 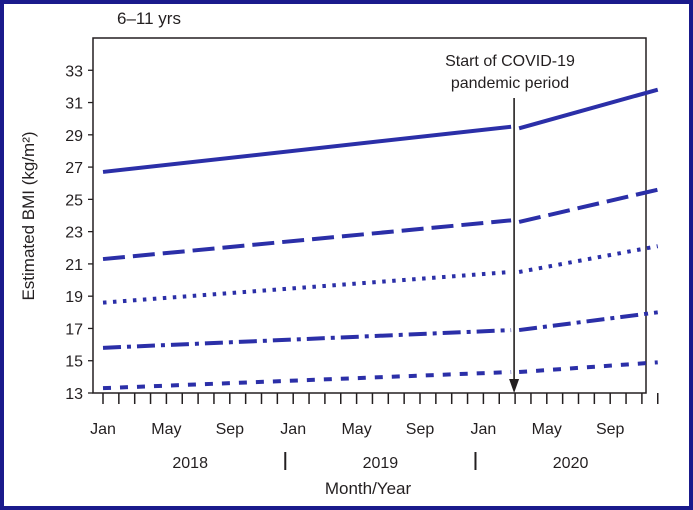 What do you see at coordinates (190, 463) in the screenshot?
I see `year-label: 2018` at bounding box center [190, 463].